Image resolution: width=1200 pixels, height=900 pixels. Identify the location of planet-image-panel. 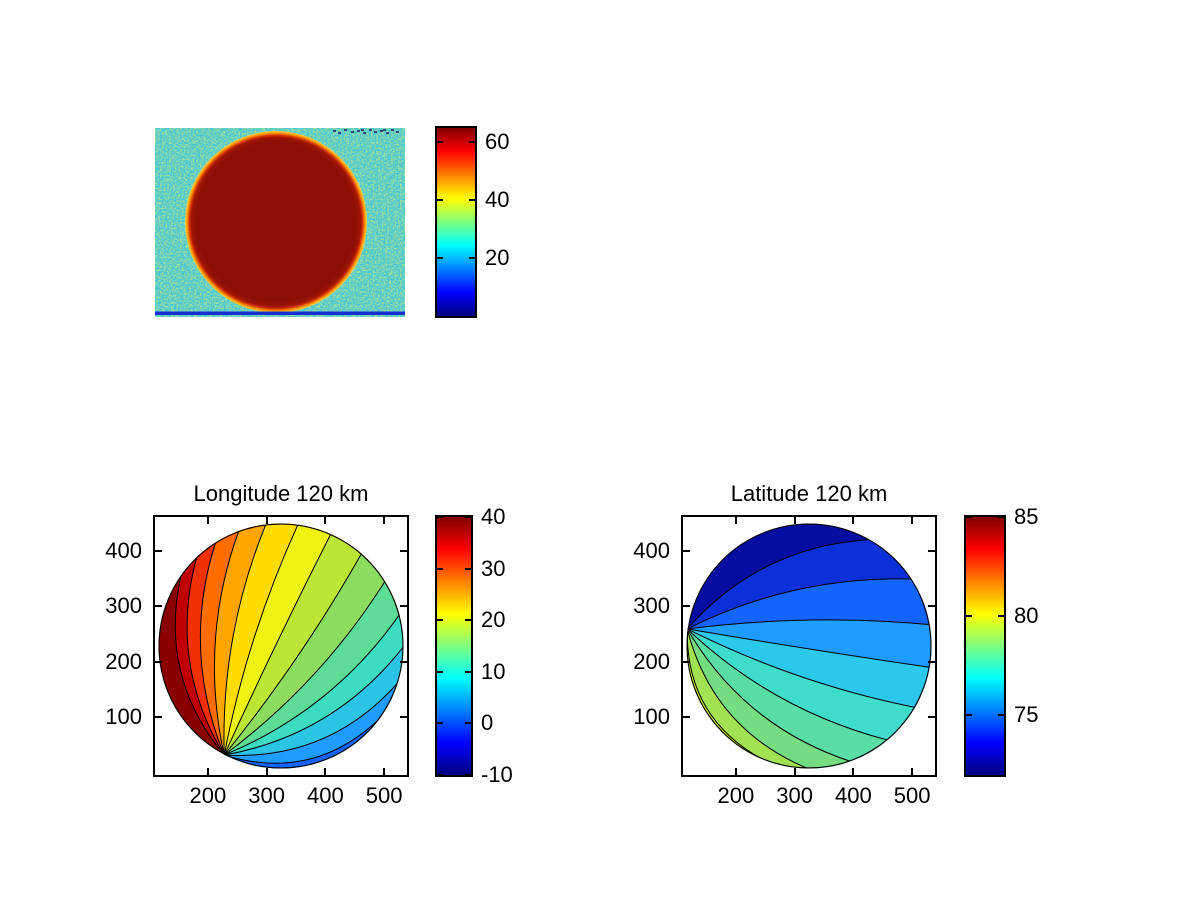
(280, 222).